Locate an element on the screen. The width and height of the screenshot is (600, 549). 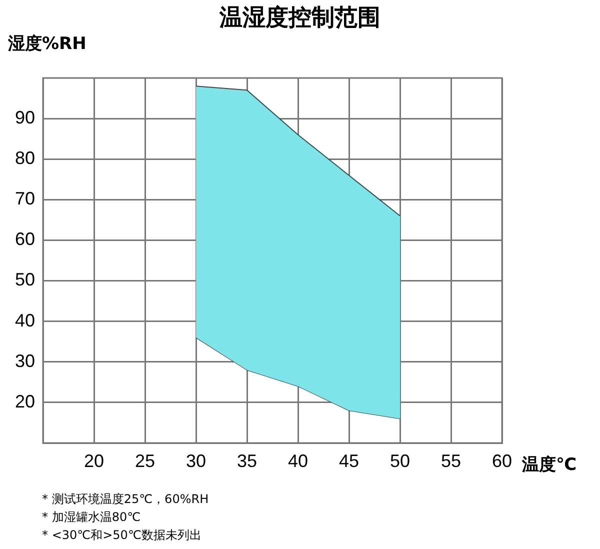
y-axis-title: 湿度%RH is located at coordinates (47, 44).